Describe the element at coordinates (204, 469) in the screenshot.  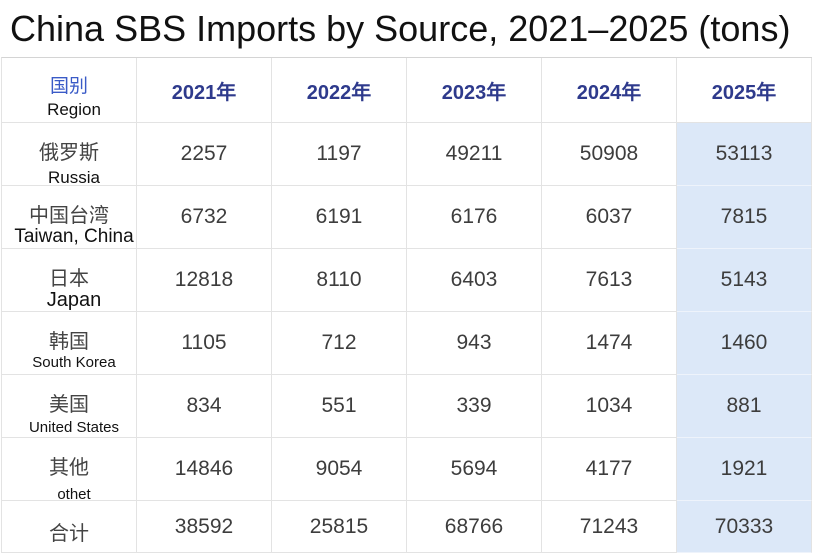
I see `value-cell: 14846` at that location.